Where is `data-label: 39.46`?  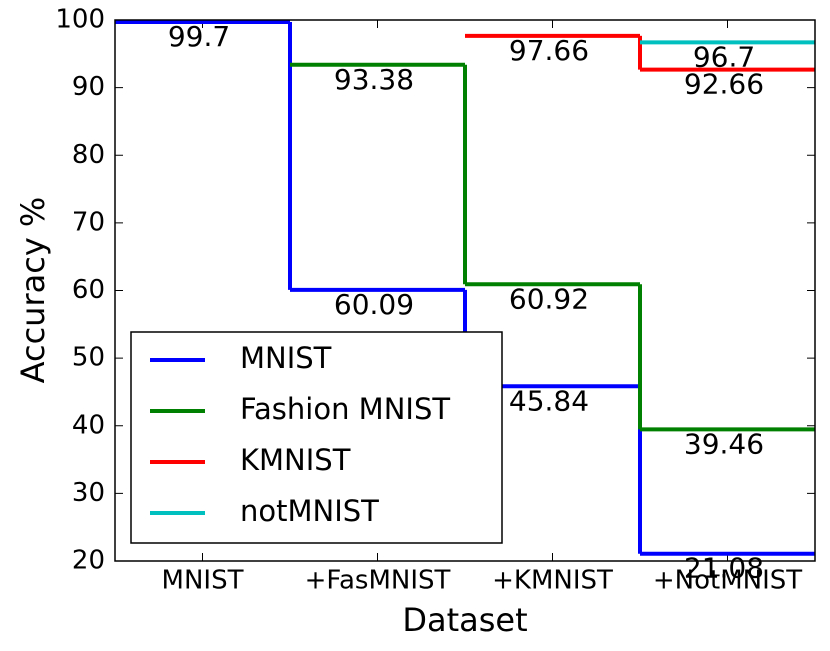
data-label: 39.46 is located at coordinates (724, 443).